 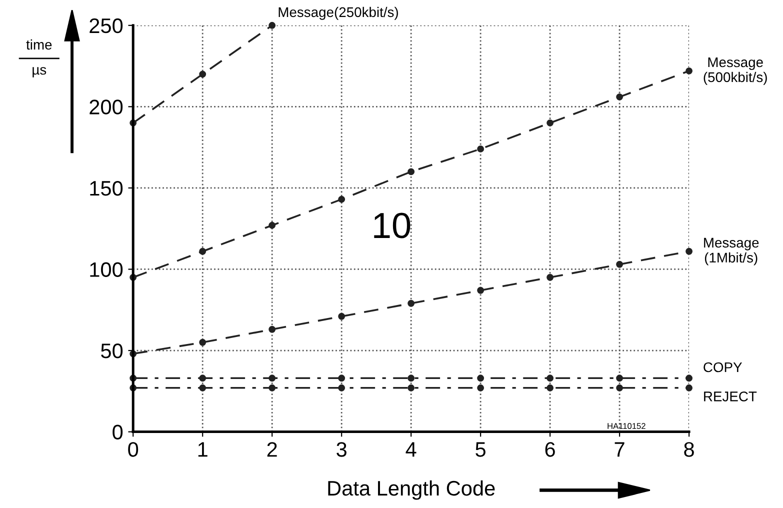 What do you see at coordinates (106, 269) in the screenshot?
I see `y-tick-label: 100` at bounding box center [106, 269].